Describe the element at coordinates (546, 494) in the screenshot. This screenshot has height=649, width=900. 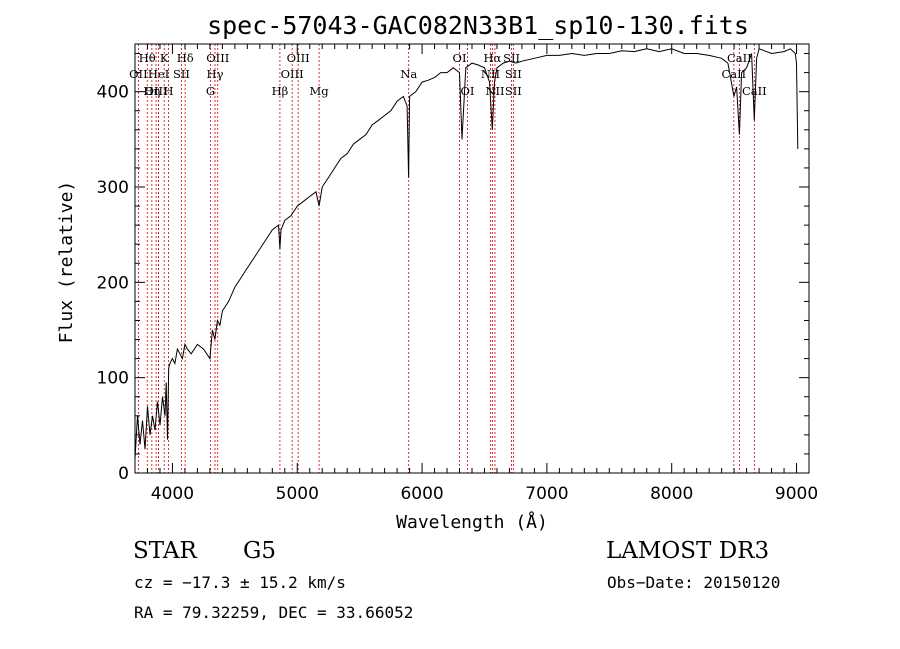
I see `x-tick-label: 7000` at that location.